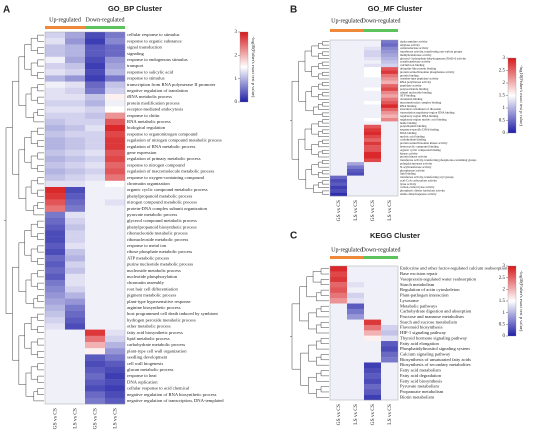  I want to click on row-label: adenyl nucleotide binding, so click(416, 92).